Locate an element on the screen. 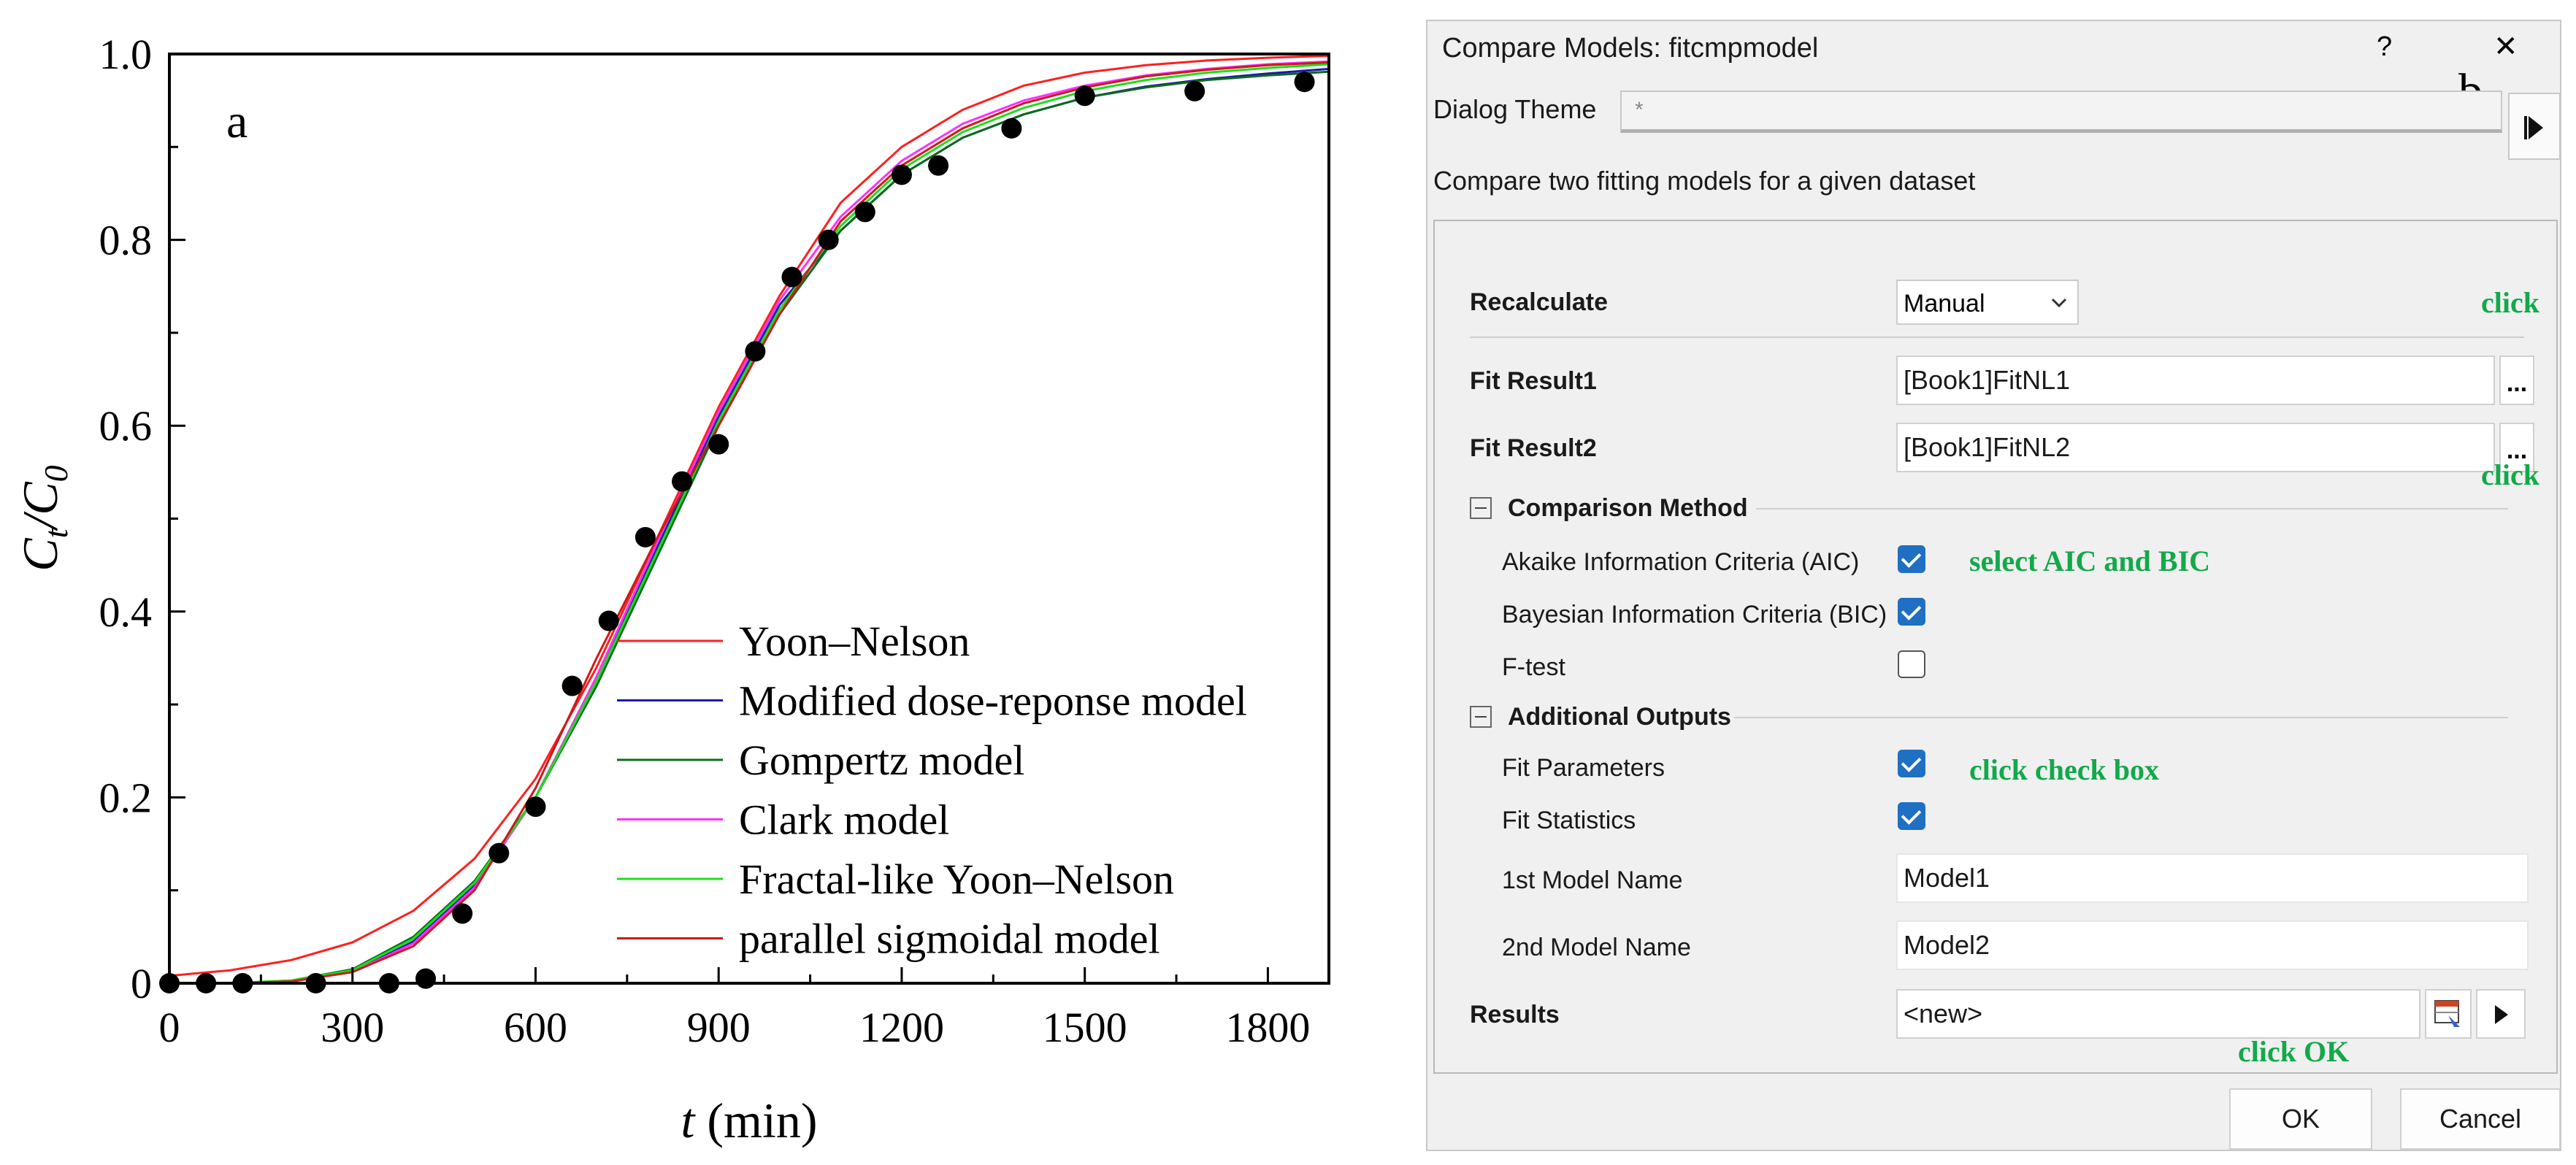 This screenshot has width=2576, height=1165. fit-result2-input: [Book1]FitNL2 is located at coordinates (2195, 447).